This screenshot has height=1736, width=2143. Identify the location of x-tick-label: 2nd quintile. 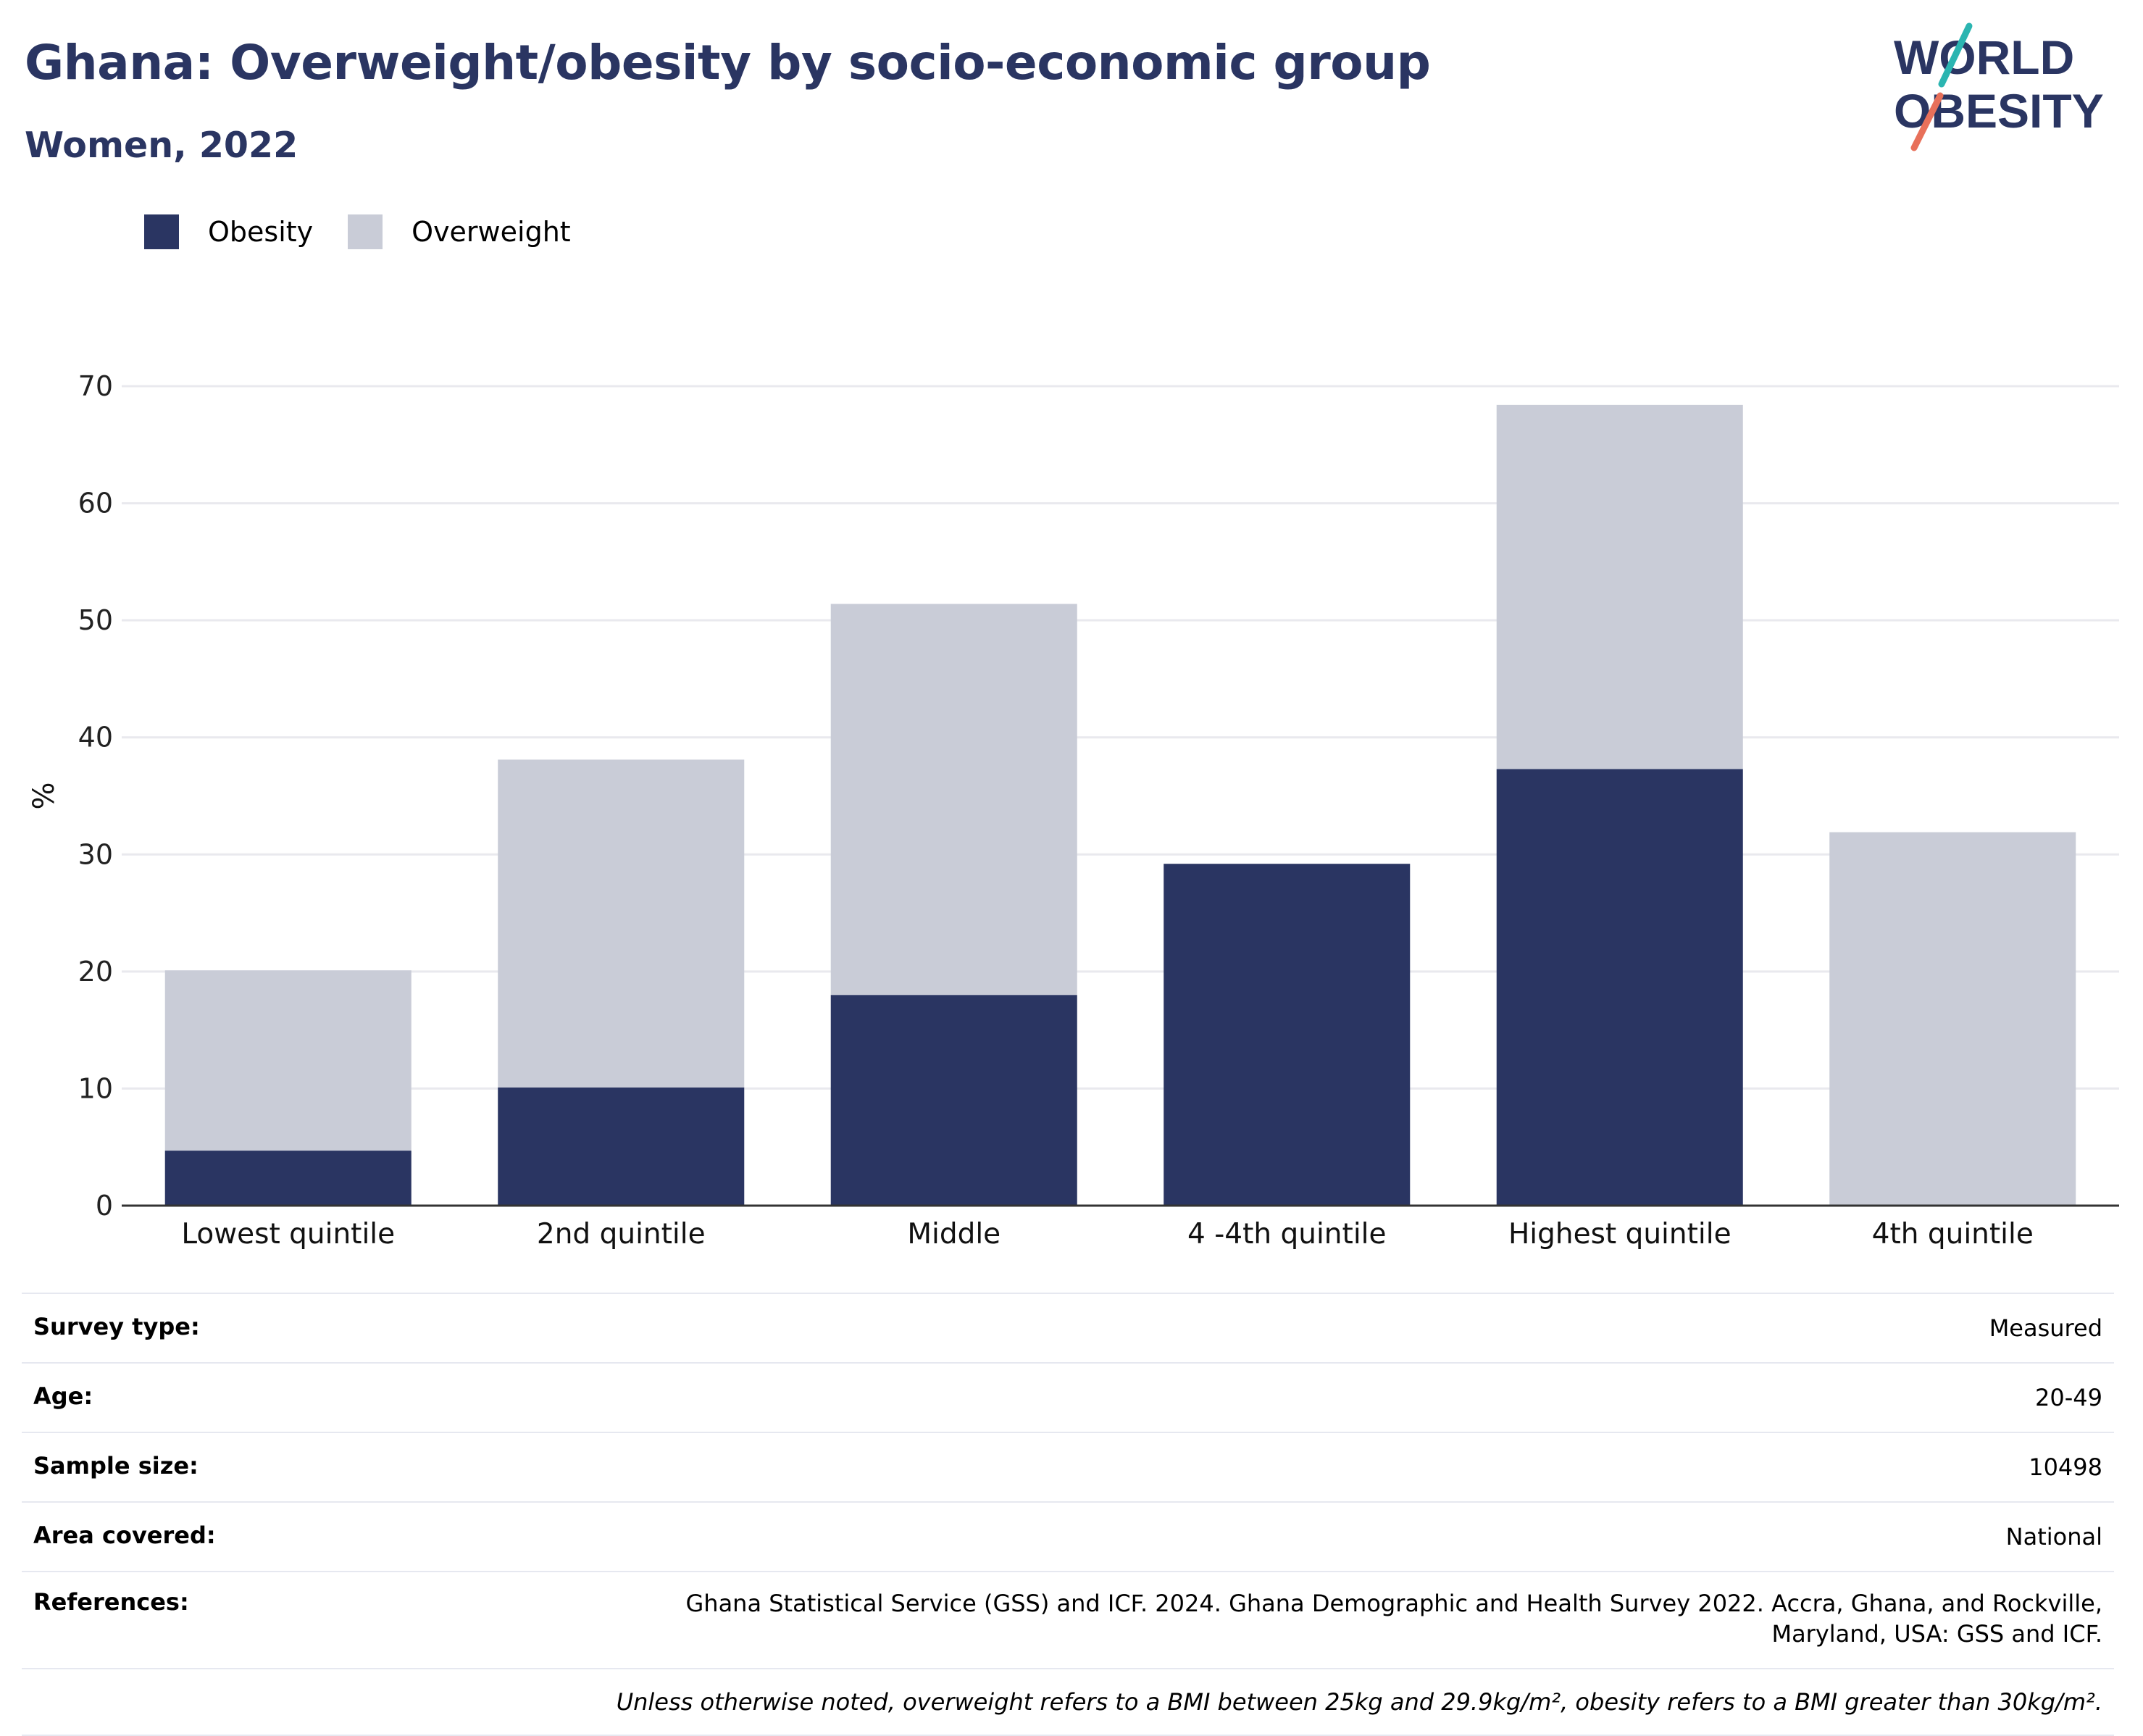
(622, 1234).